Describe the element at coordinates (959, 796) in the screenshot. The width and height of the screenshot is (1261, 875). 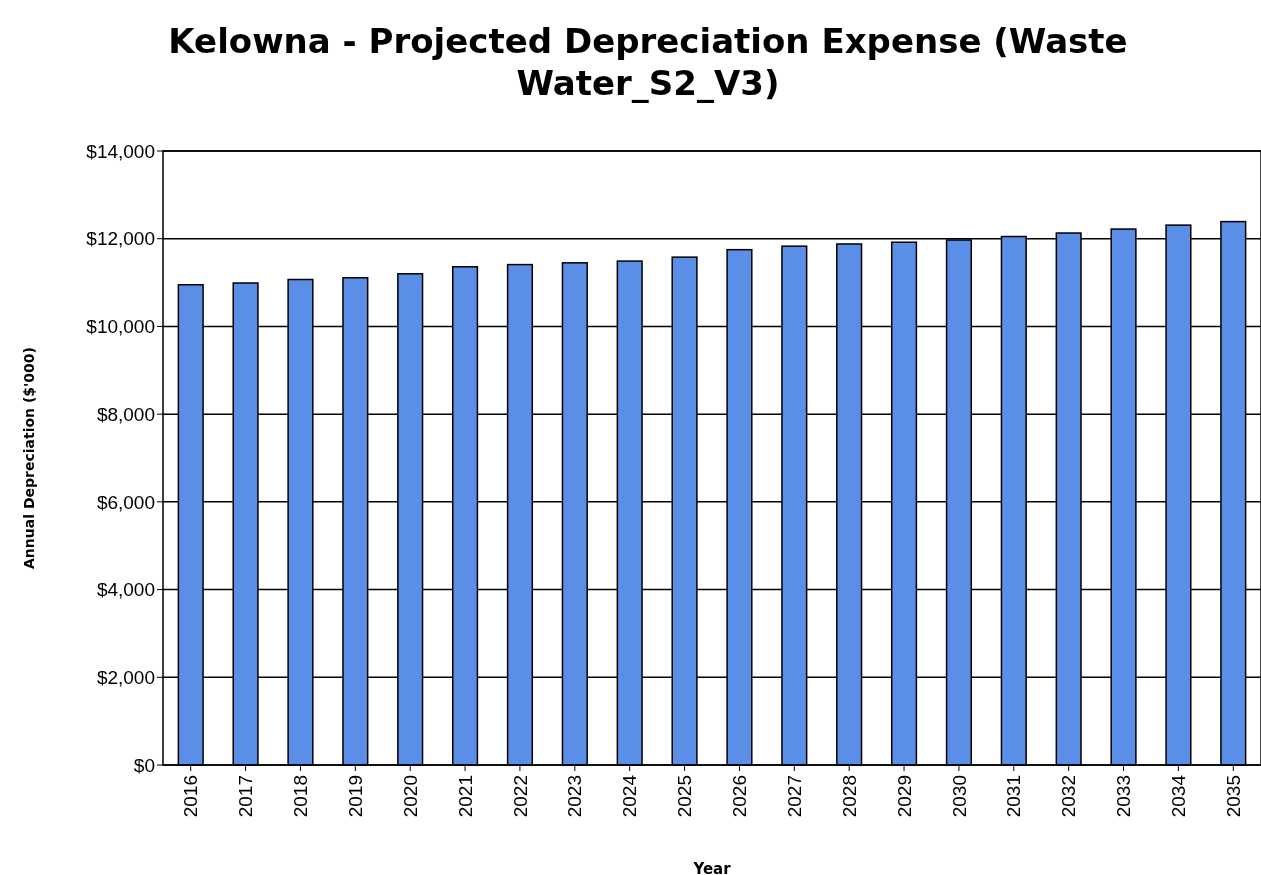
I see `x-tick-label: 2030` at that location.